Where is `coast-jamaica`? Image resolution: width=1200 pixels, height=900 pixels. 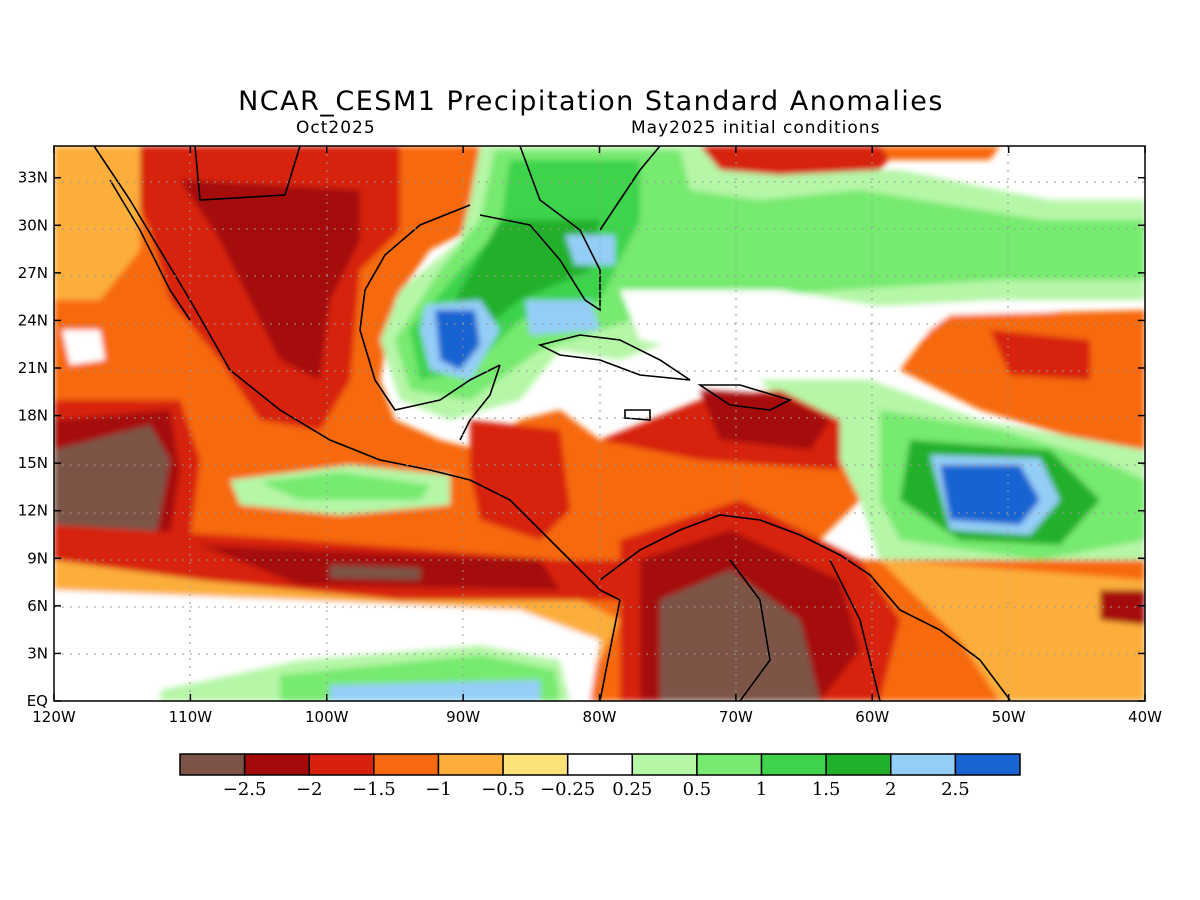
coast-jamaica is located at coordinates (637, 415).